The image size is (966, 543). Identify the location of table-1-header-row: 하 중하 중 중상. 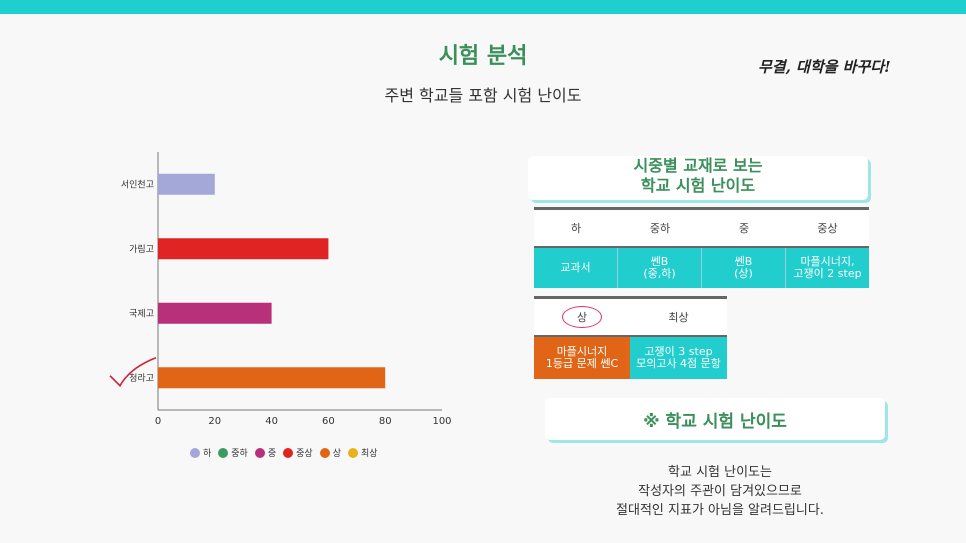
(701, 229).